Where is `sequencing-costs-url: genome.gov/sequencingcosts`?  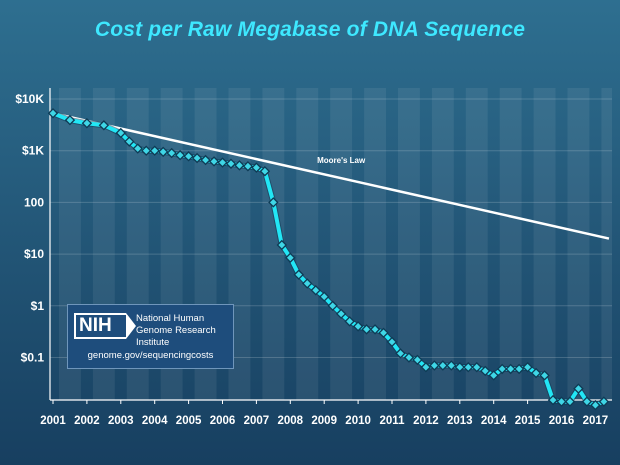 sequencing-costs-url: genome.gov/sequencingcosts is located at coordinates (150, 355).